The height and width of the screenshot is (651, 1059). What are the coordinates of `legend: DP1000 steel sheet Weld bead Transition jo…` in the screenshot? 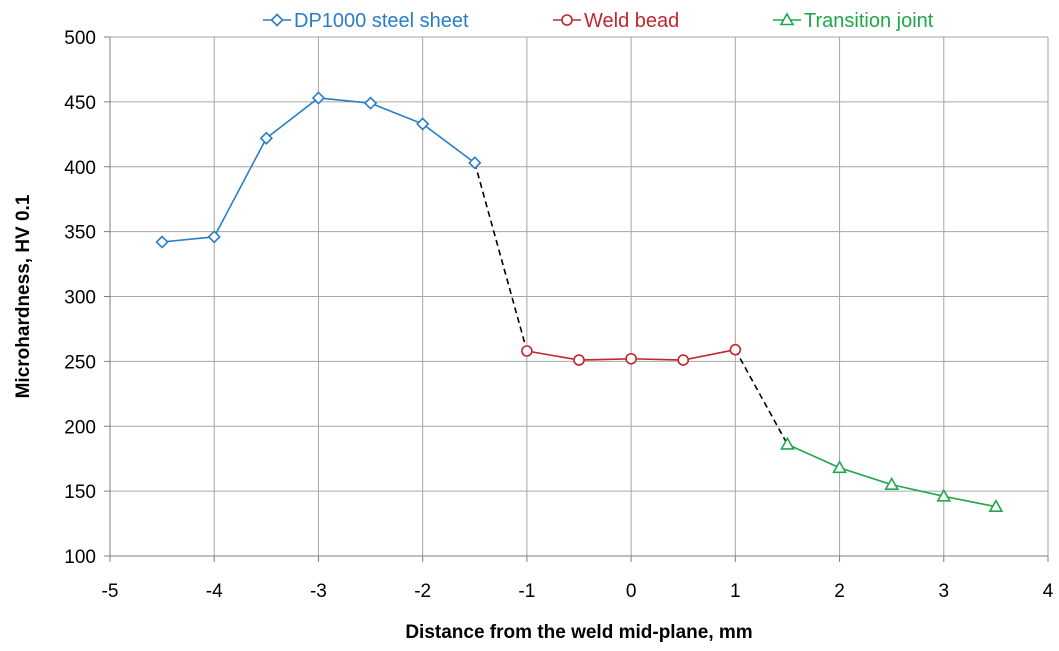 It's located at (598, 21).